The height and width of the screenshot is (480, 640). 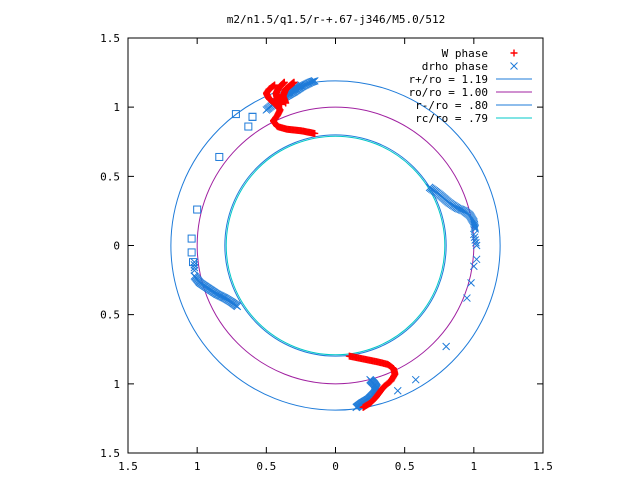 What do you see at coordinates (455, 66) in the screenshot?
I see `legend-label: drho phase` at bounding box center [455, 66].